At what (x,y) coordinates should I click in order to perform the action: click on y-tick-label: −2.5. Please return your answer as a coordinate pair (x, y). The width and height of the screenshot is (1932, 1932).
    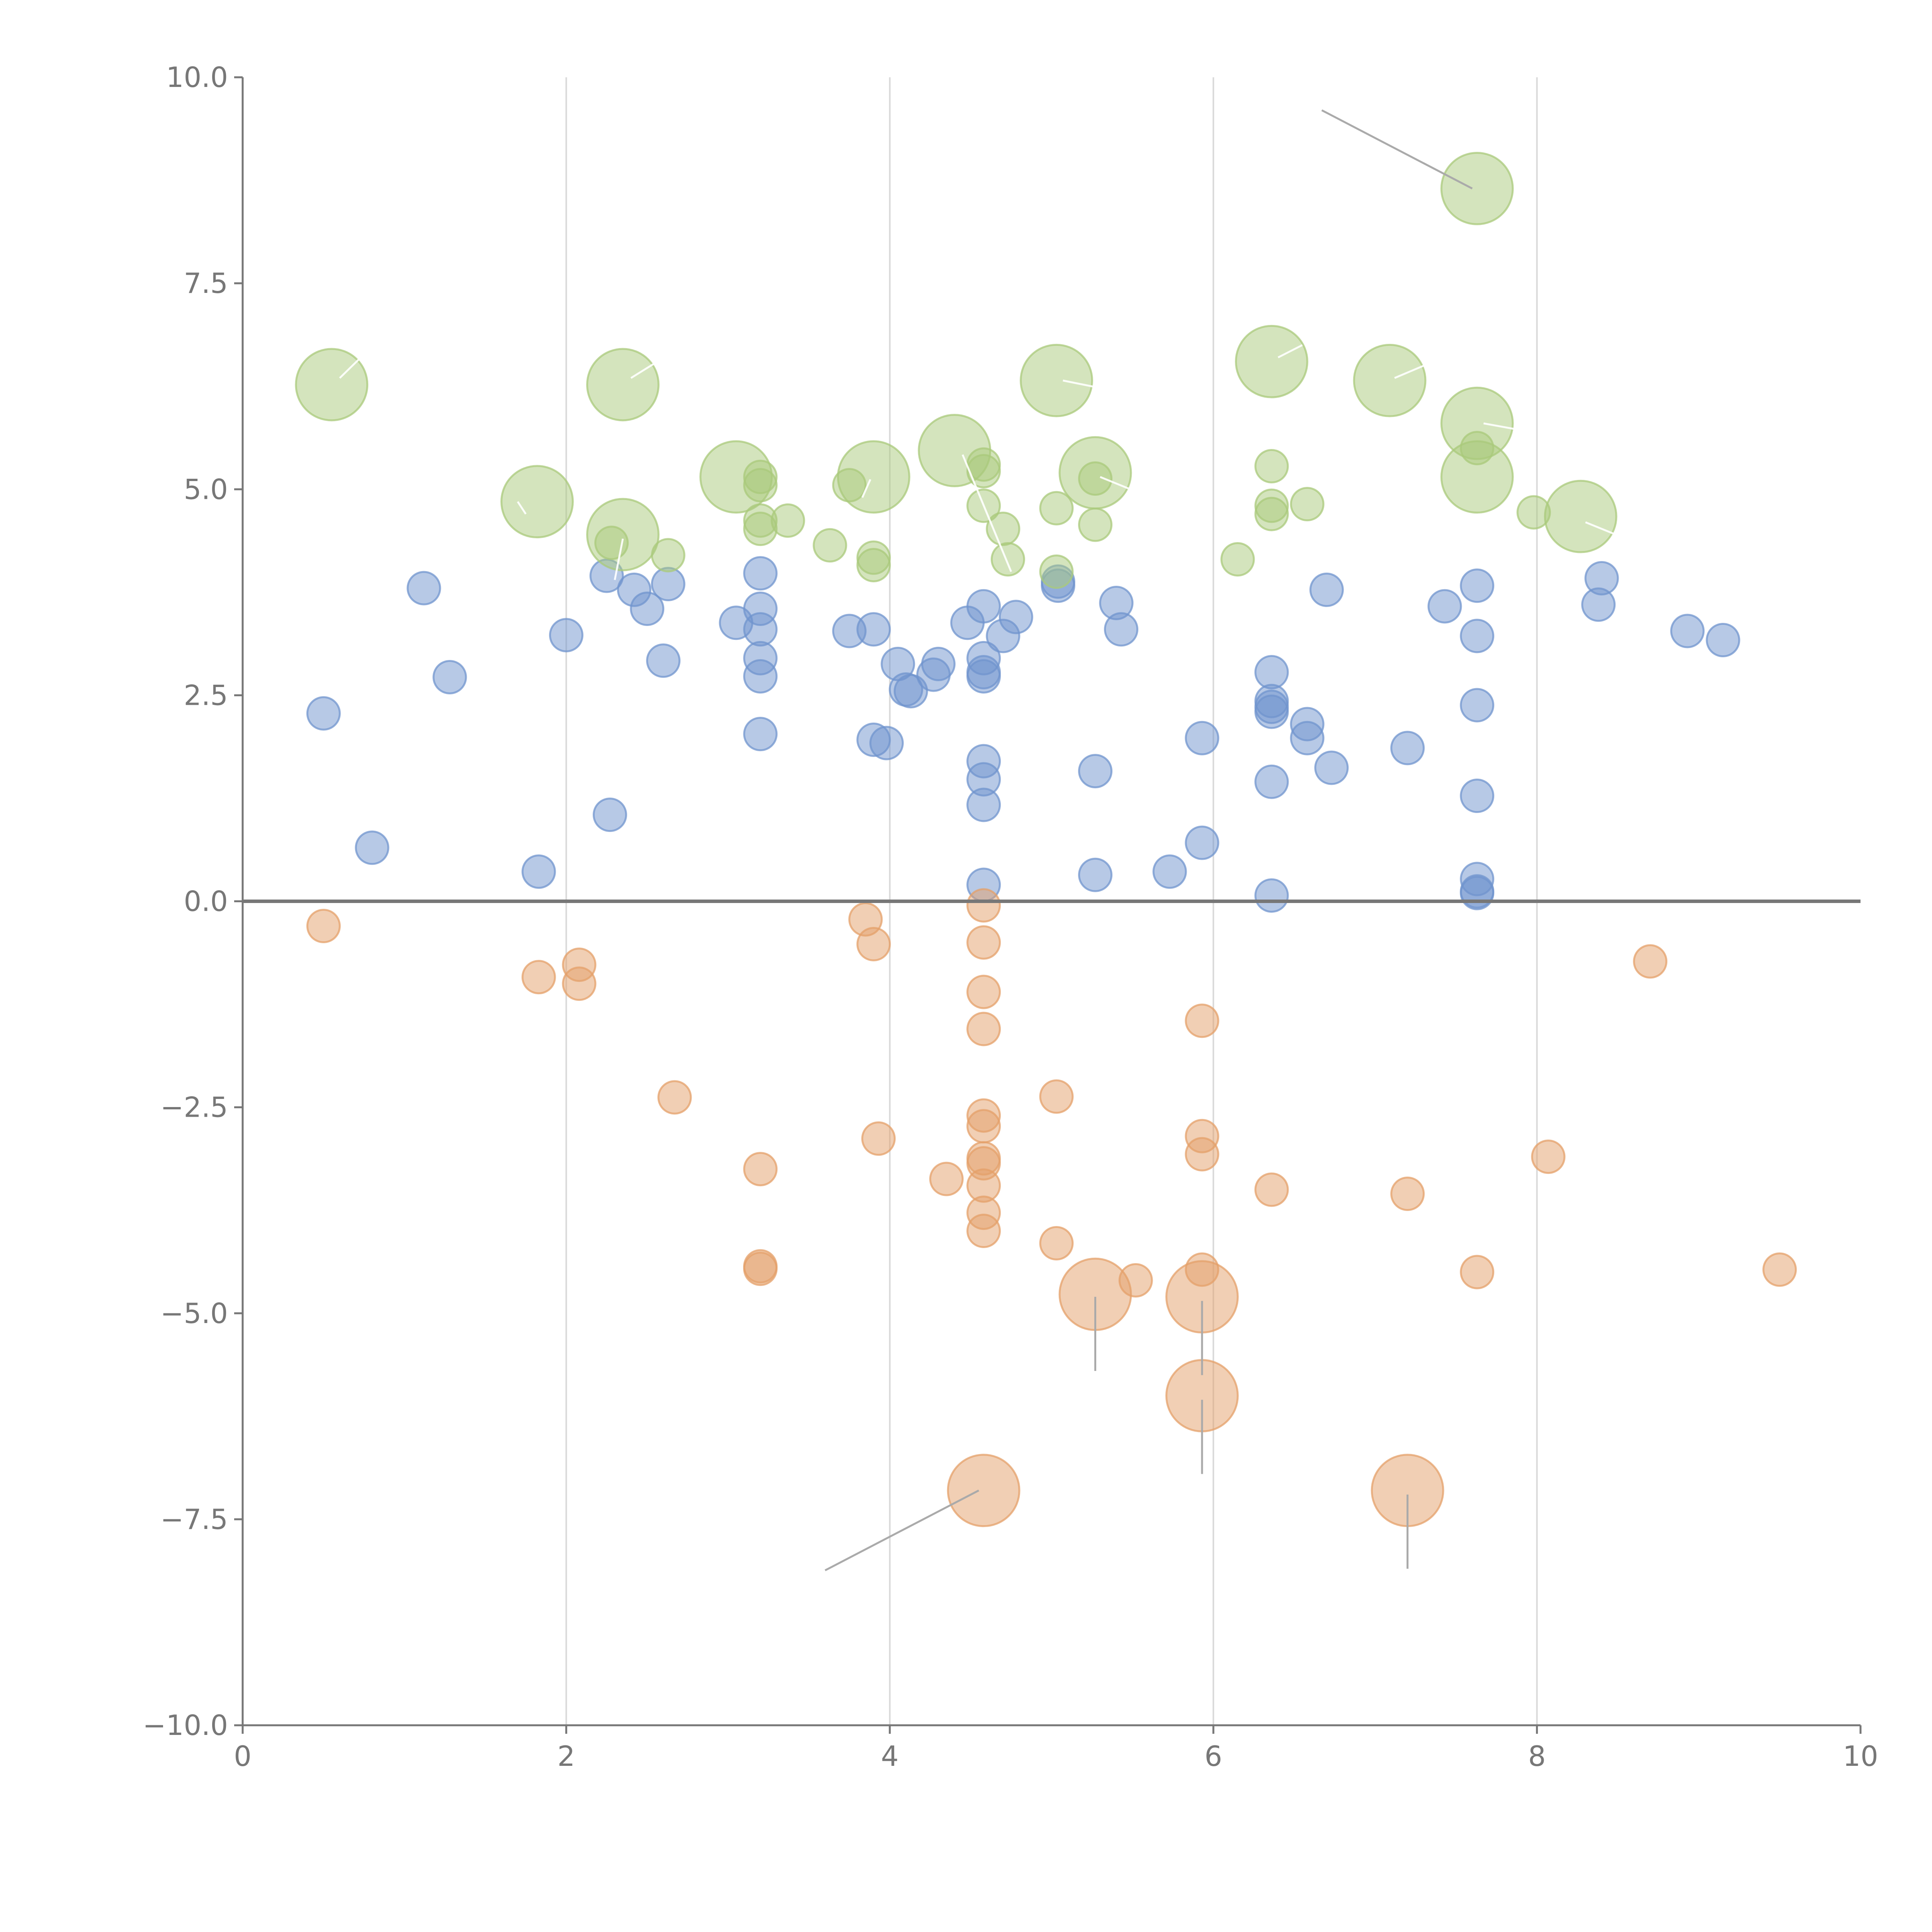
    Looking at the image, I should click on (194, 1107).